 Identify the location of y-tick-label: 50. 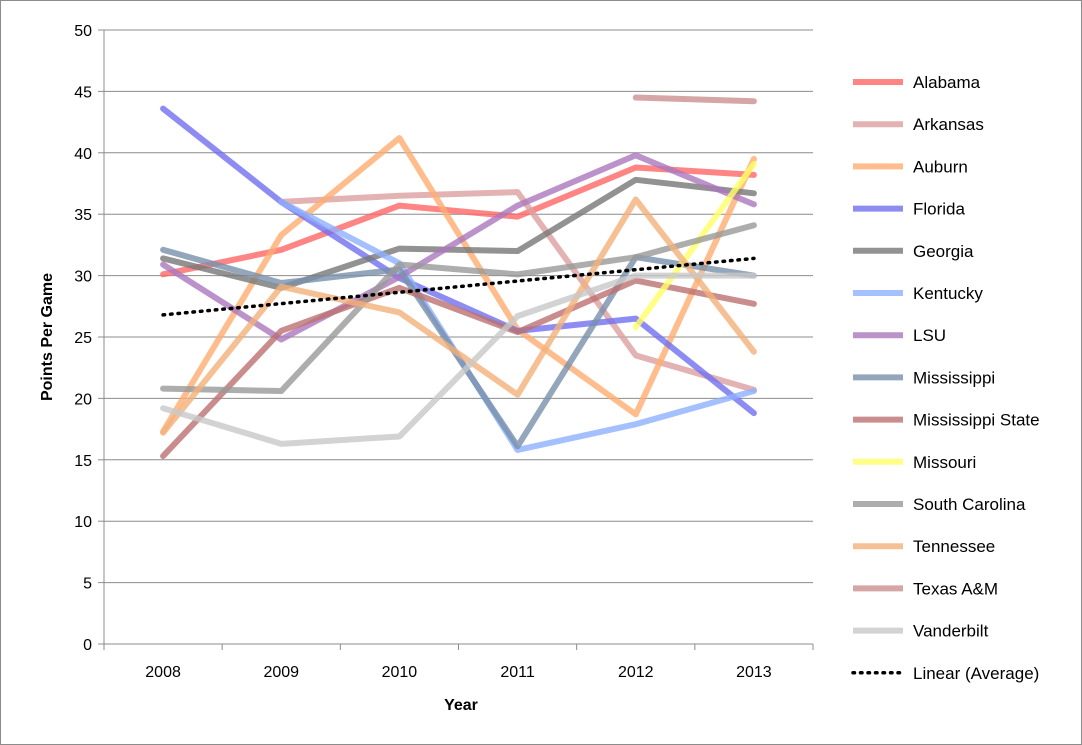
(83, 31).